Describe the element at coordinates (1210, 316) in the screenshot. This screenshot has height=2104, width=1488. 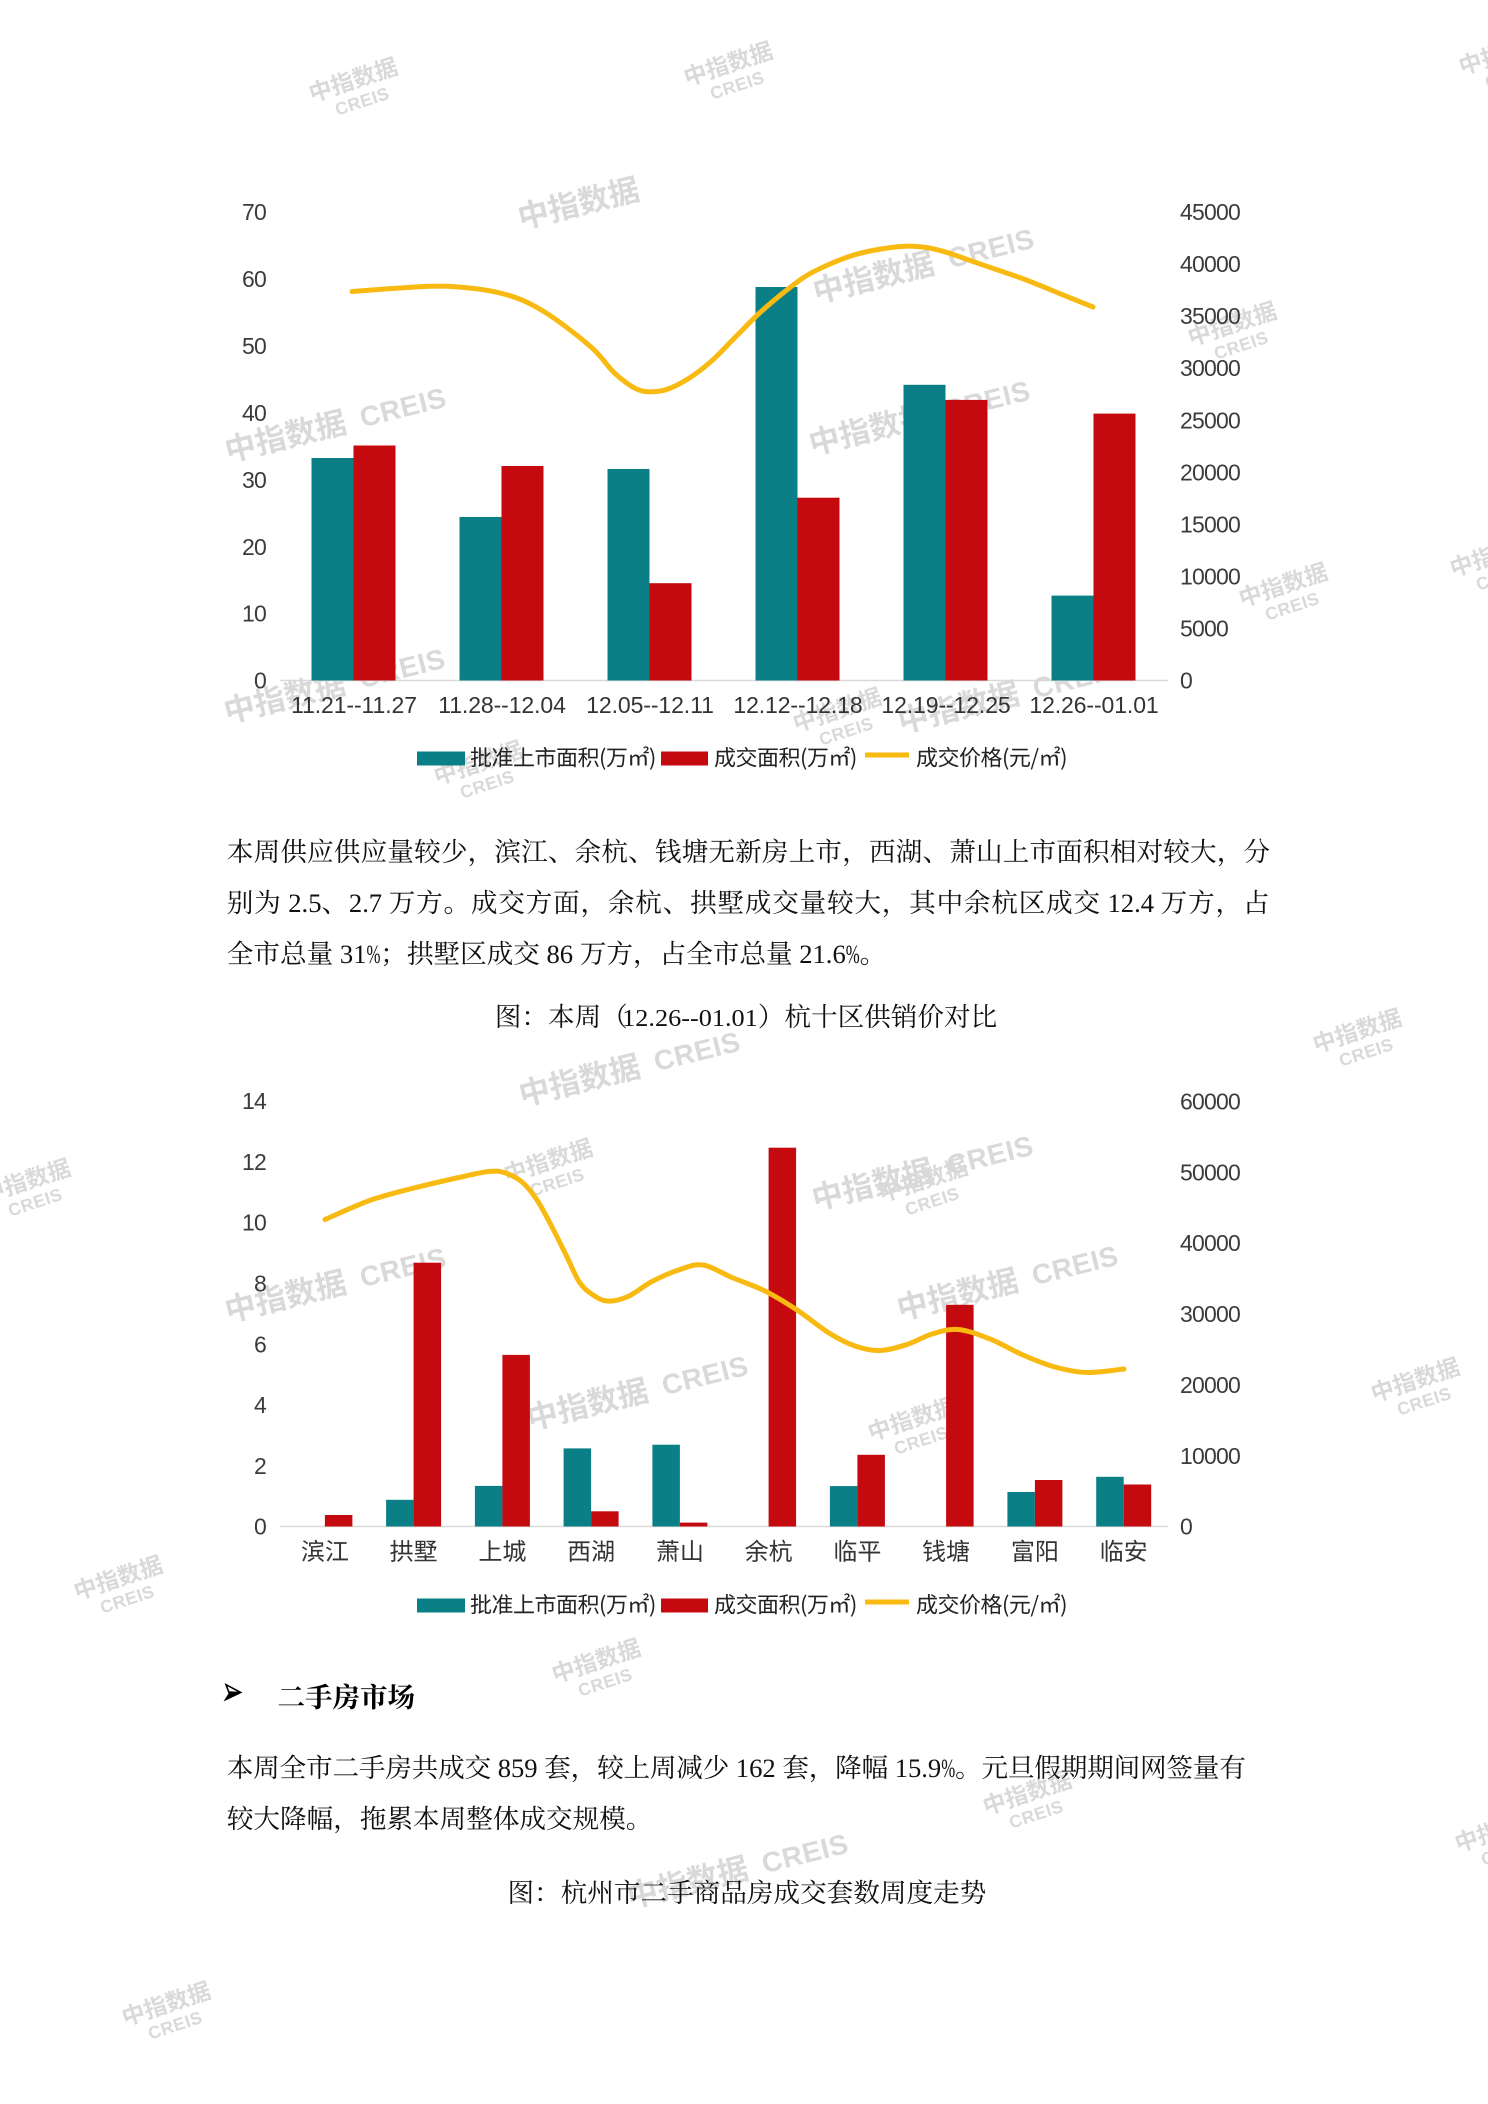
I see `svg-text: 35000` at that location.